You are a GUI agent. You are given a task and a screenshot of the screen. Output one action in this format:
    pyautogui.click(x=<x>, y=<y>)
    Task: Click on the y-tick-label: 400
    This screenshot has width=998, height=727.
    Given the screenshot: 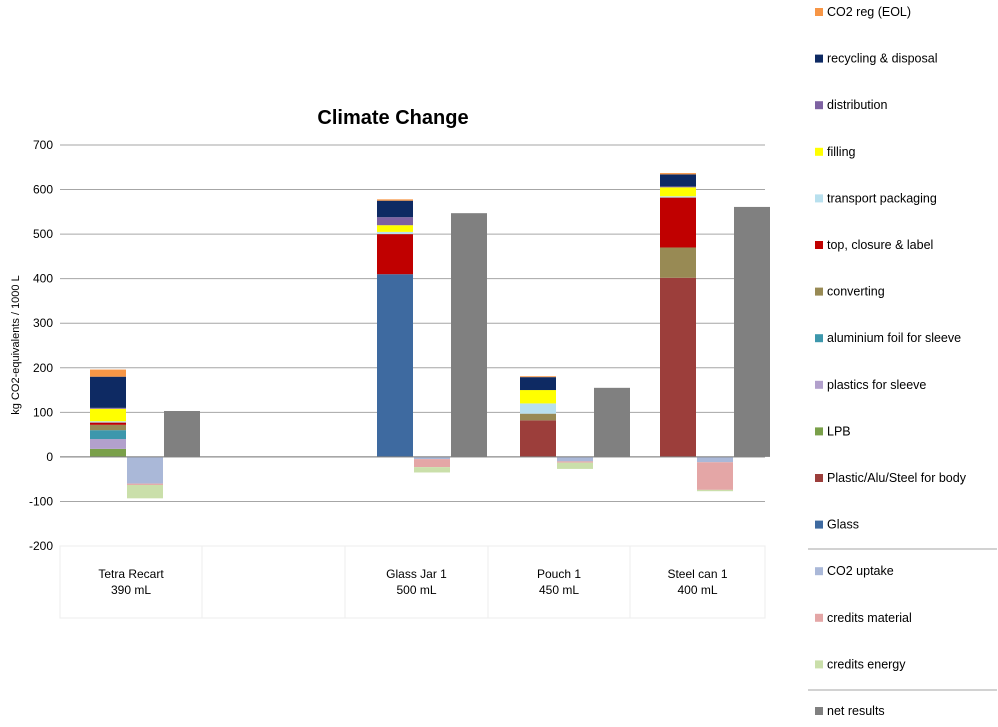 What is the action you would take?
    pyautogui.click(x=43, y=279)
    